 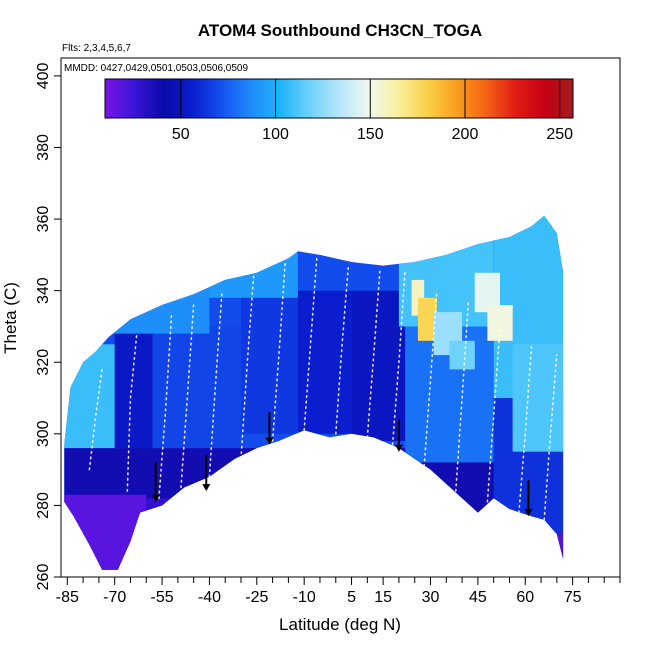 I want to click on colorbar: 50 100 150 200 250, so click(x=339, y=110).